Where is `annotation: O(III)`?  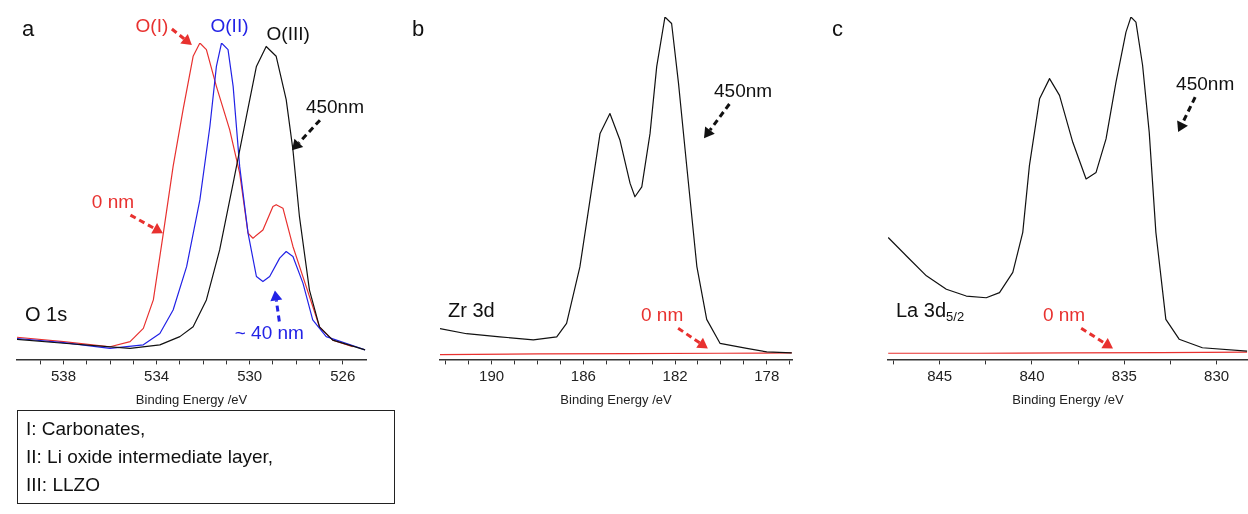
annotation: O(III) is located at coordinates (288, 33).